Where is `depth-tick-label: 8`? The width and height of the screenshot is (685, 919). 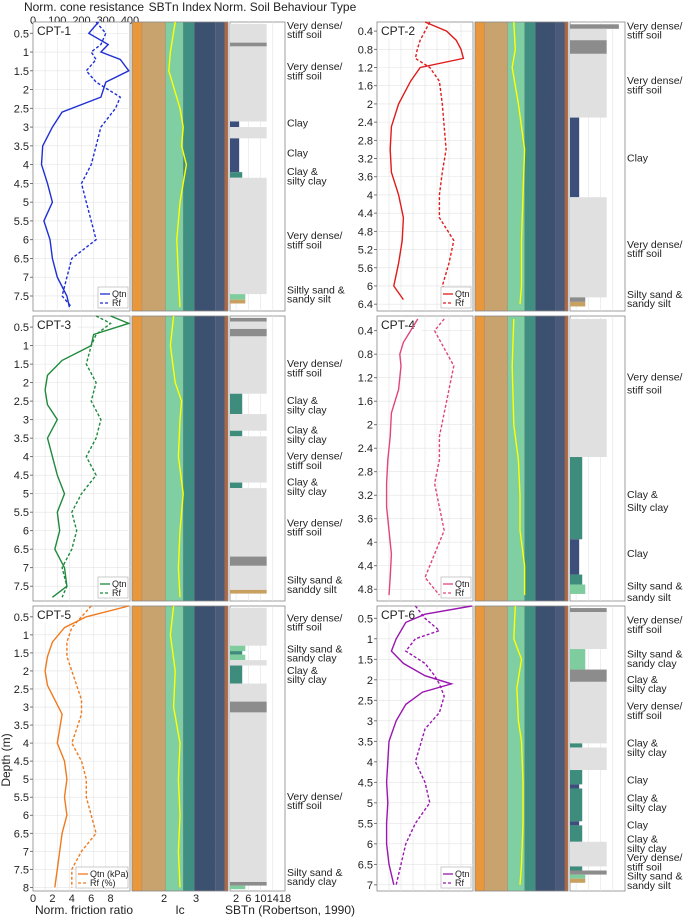 depth-tick-label: 8 is located at coordinates (26, 888).